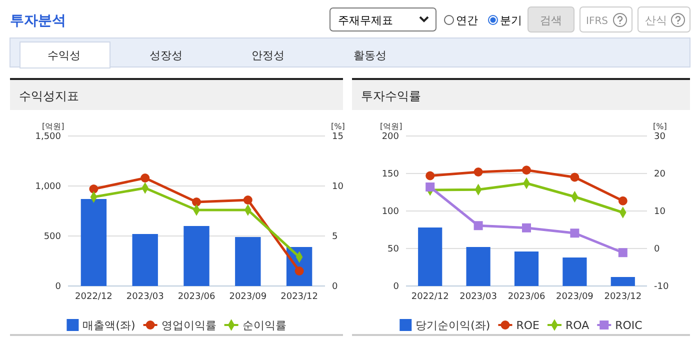 The width and height of the screenshot is (697, 342). Describe the element at coordinates (109, 325) in the screenshot. I see `legend-label: 매출액(좌)` at that location.